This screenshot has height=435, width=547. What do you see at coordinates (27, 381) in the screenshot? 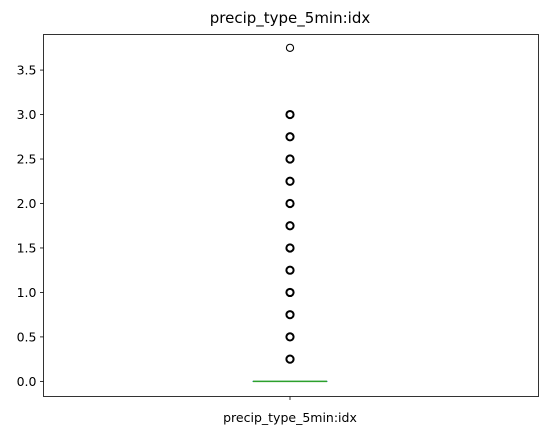
I see `y-tick-label: 0.0` at bounding box center [27, 381].